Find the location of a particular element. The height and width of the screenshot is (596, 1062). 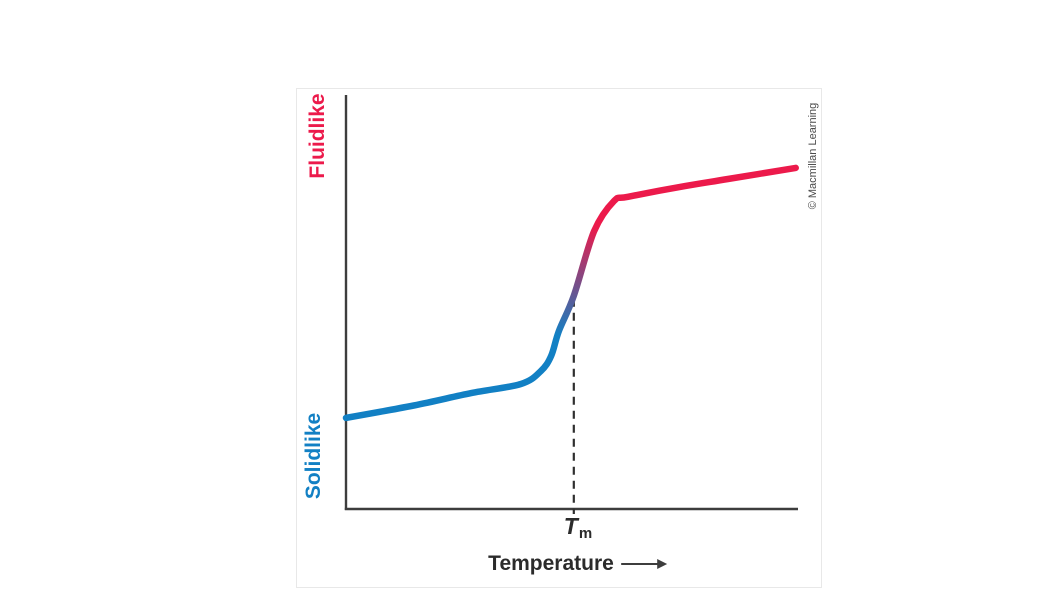

tm-label: Tm is located at coordinates (578, 527).